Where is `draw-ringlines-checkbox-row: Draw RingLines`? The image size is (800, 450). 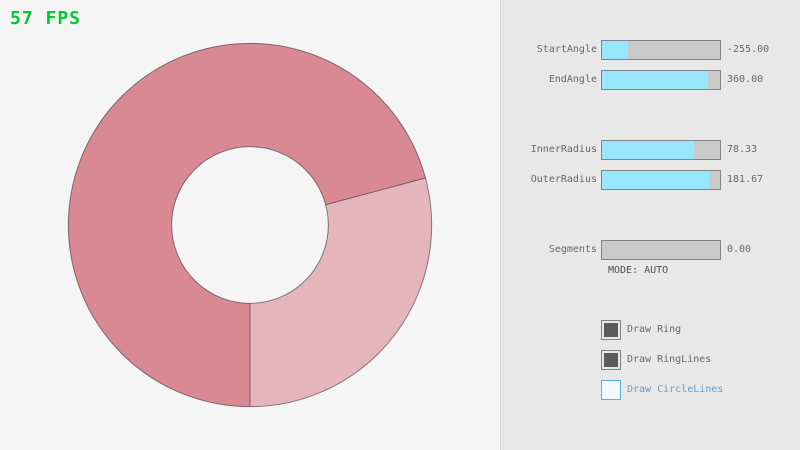 draw-ringlines-checkbox-row: Draw RingLines is located at coordinates (650, 360).